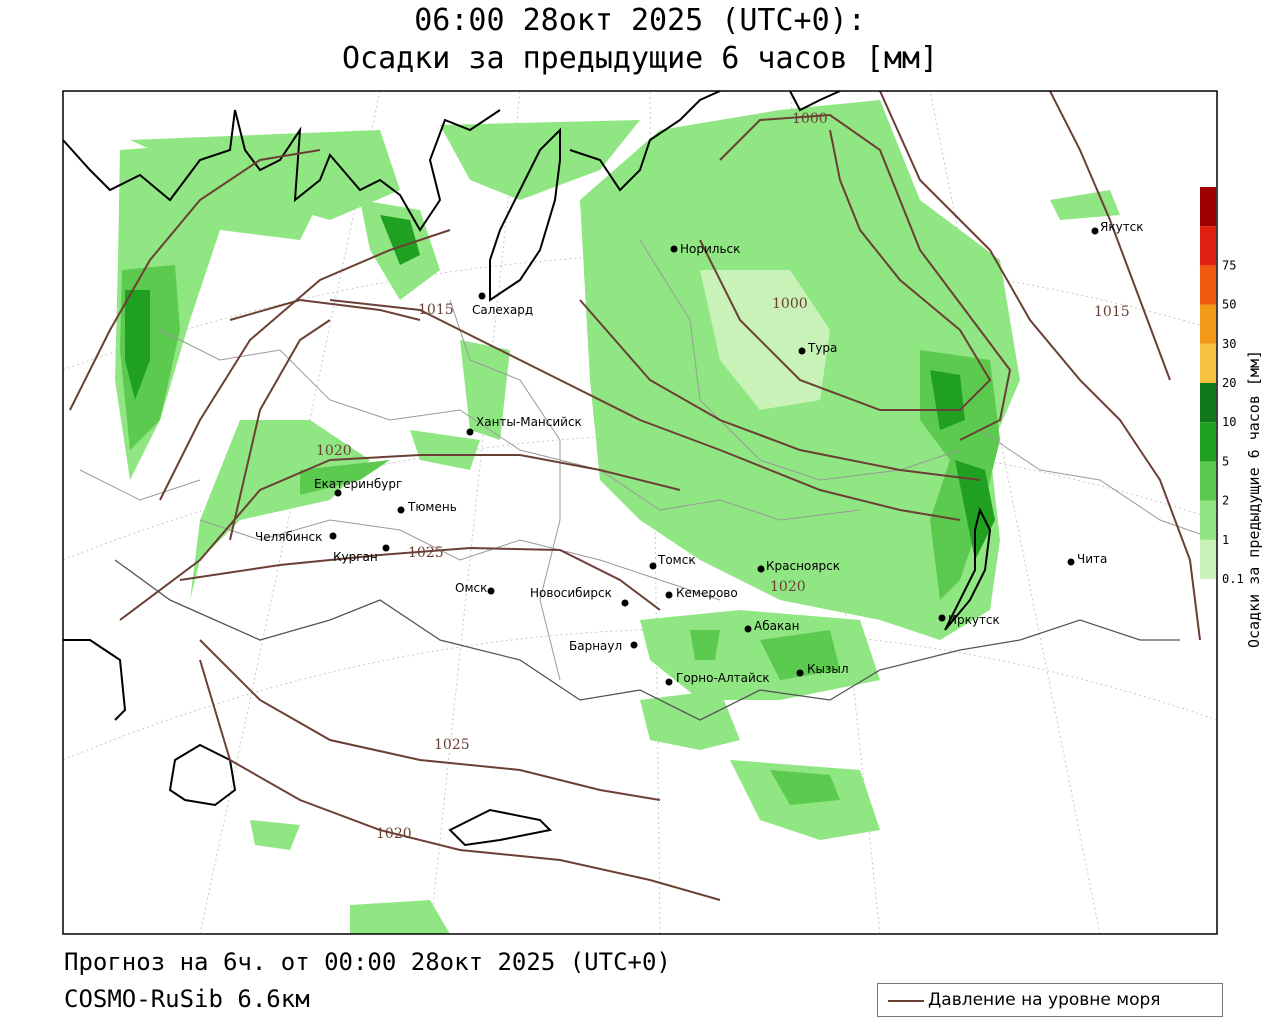 This screenshot has height=1024, width=1280. Describe the element at coordinates (1233, 579) in the screenshot. I see `colorbar-tick-label: 0.1` at that location.